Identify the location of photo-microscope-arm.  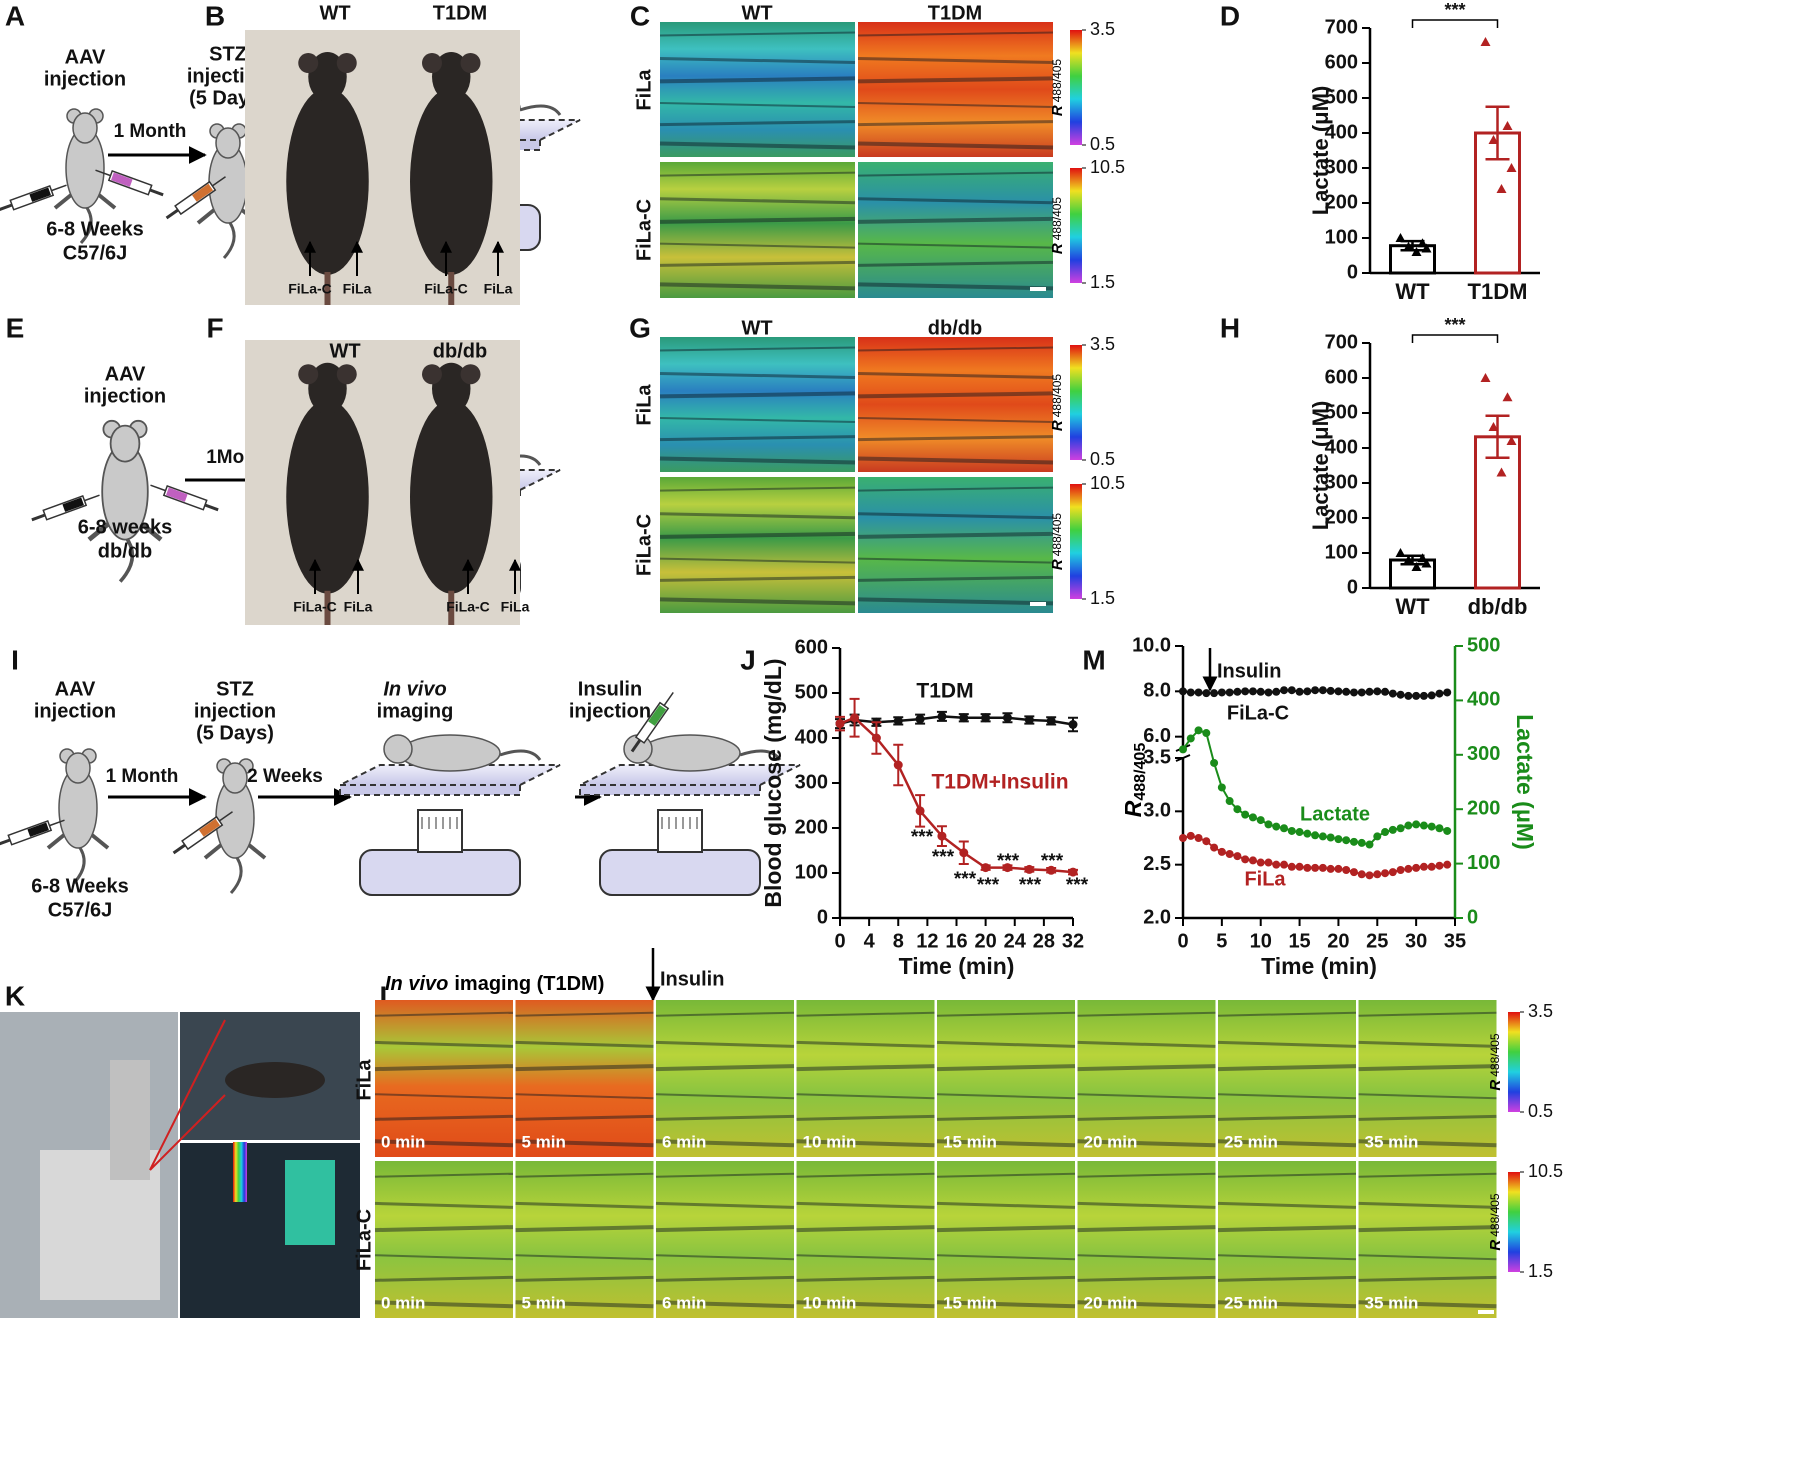
(130, 1120).